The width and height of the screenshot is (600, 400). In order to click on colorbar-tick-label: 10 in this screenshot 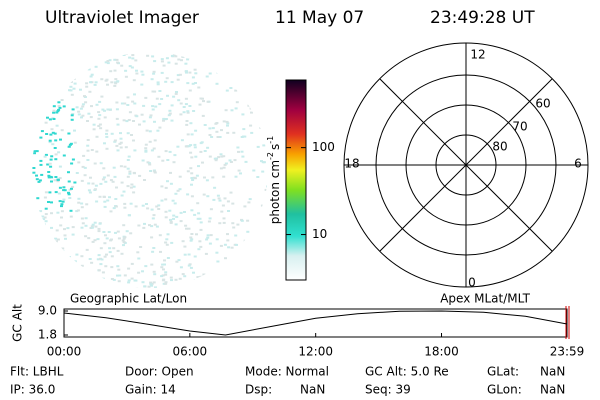, I will do `click(319, 234)`.